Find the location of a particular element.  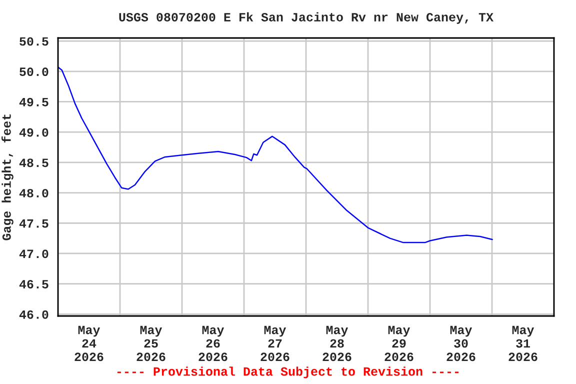

y-tick-label: 50.5 is located at coordinates (34, 41).